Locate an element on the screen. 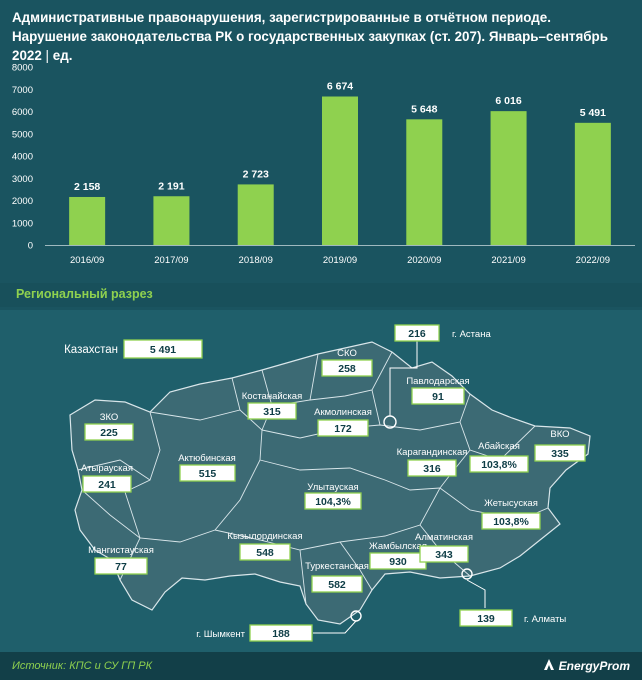 The image size is (642, 680). region-value-aktobe: 515 is located at coordinates (208, 474).